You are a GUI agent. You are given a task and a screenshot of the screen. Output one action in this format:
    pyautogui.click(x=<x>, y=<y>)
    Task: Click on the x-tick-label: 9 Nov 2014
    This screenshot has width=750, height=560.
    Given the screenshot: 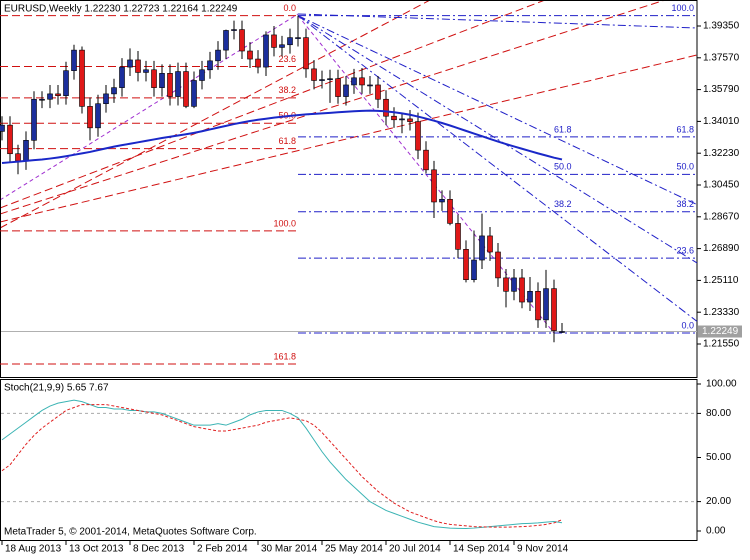 What is the action you would take?
    pyautogui.click(x=543, y=549)
    